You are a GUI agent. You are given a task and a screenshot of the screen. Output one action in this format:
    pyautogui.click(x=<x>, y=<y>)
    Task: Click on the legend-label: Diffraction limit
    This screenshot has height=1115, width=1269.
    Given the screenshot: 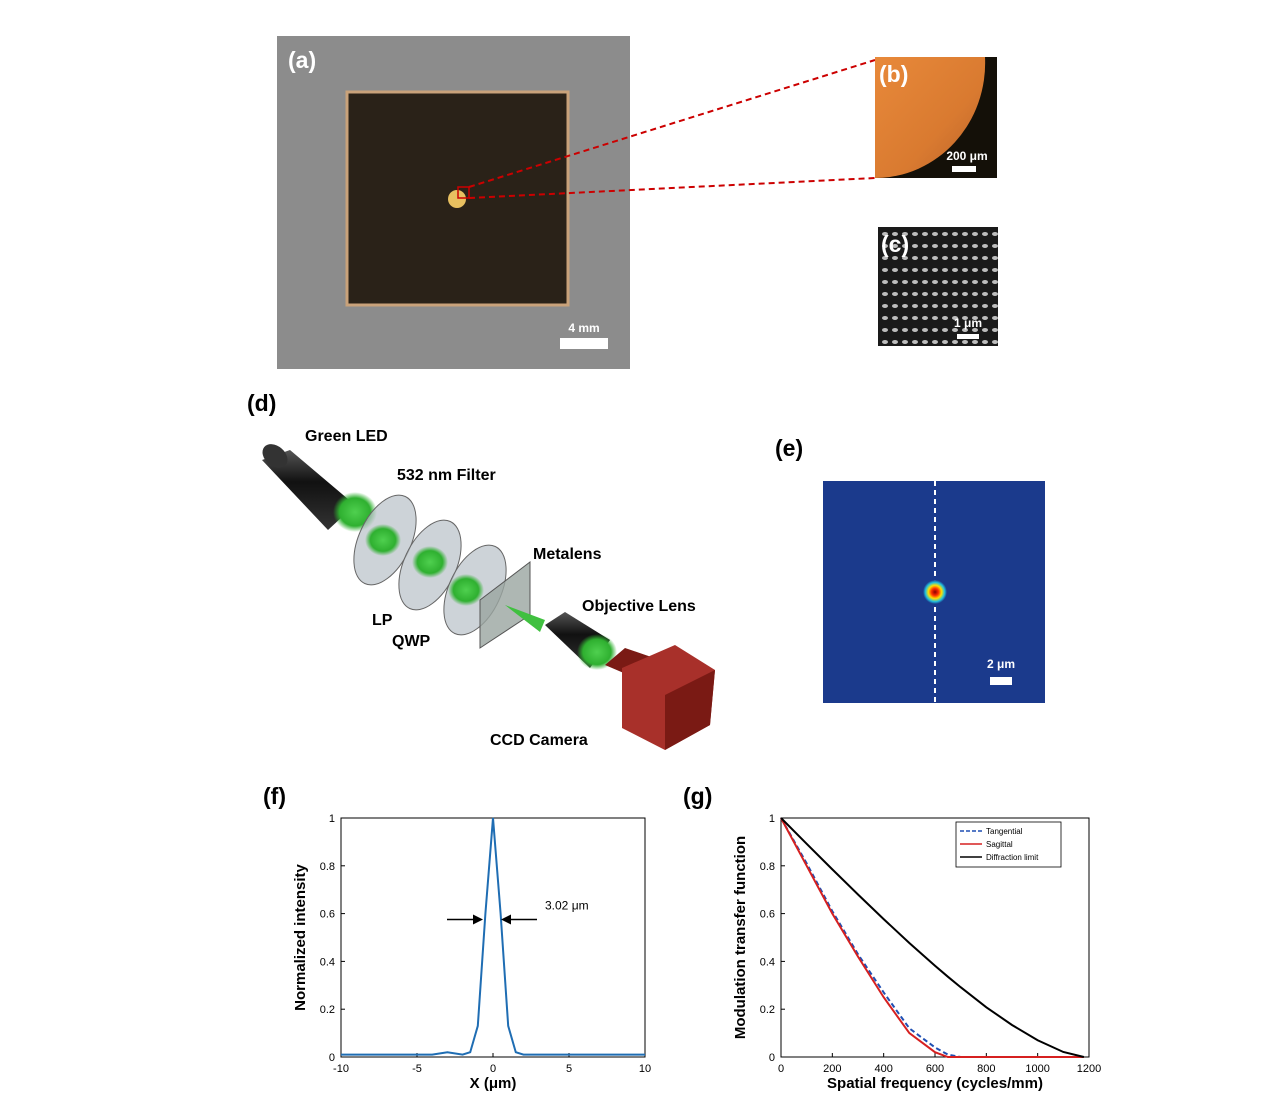 What is the action you would take?
    pyautogui.click(x=1012, y=857)
    